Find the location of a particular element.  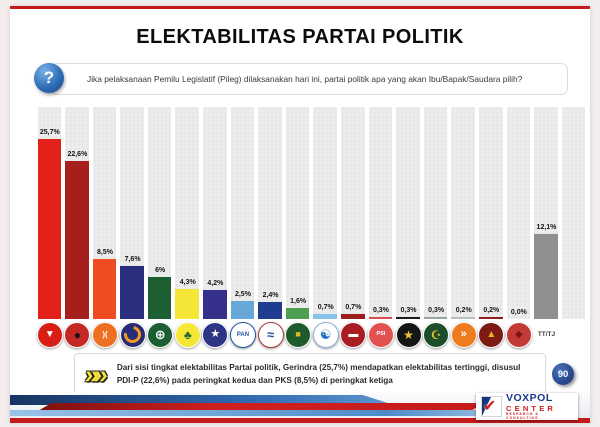

gelora-party-logo: ☯ is located at coordinates (325, 334).